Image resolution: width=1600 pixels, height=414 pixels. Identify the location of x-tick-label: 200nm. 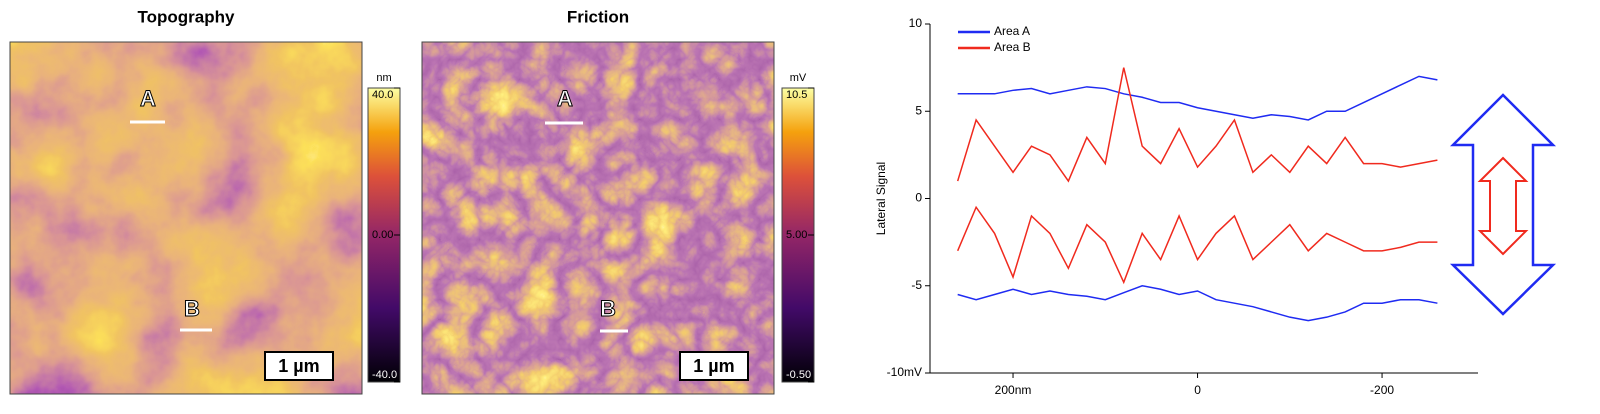
(1013, 390).